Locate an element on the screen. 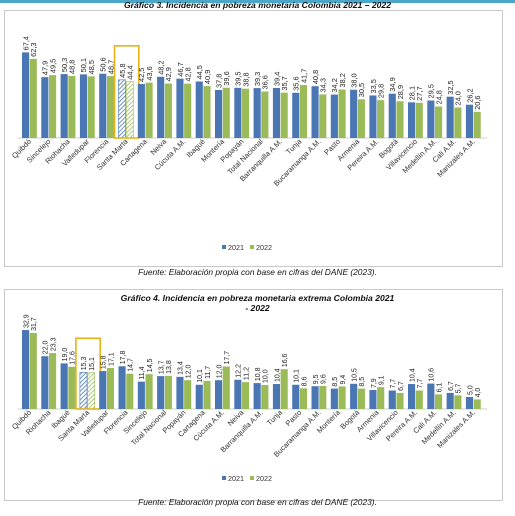 The image size is (515, 516). chart-1-legend-label: 2022 is located at coordinates (264, 247).